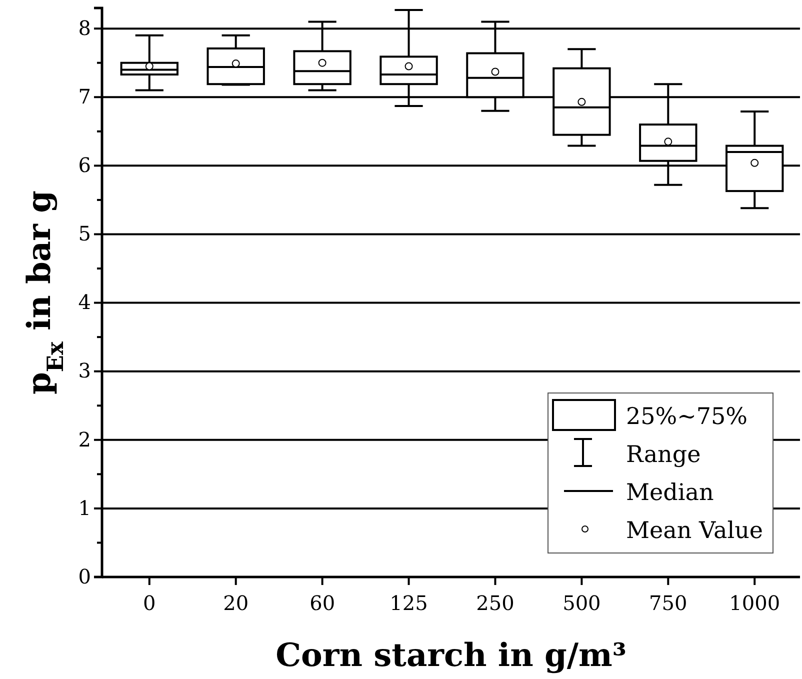  Describe the element at coordinates (409, 603) in the screenshot. I see `x-tick-label: 125` at that location.